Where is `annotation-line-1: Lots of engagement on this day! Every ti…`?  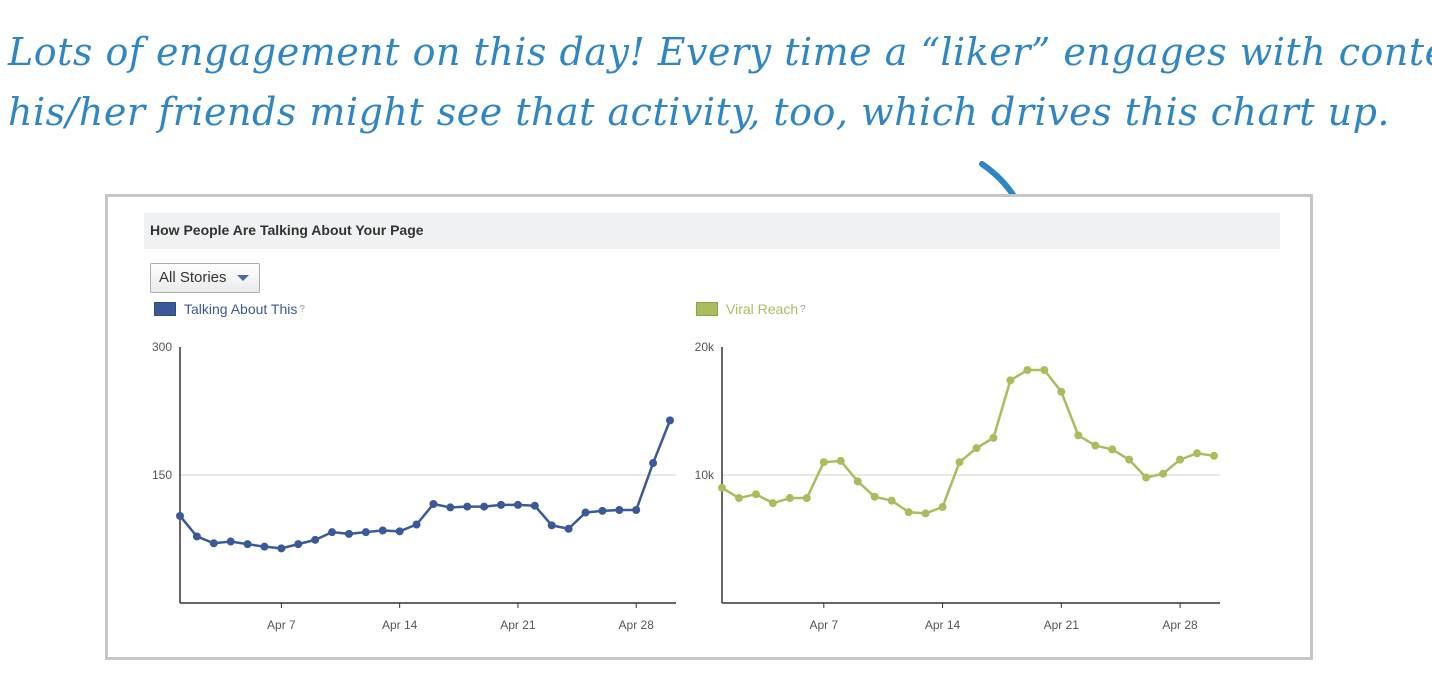
annotation-line-1: Lots of engagement on this day! Every ti… is located at coordinates (720, 52).